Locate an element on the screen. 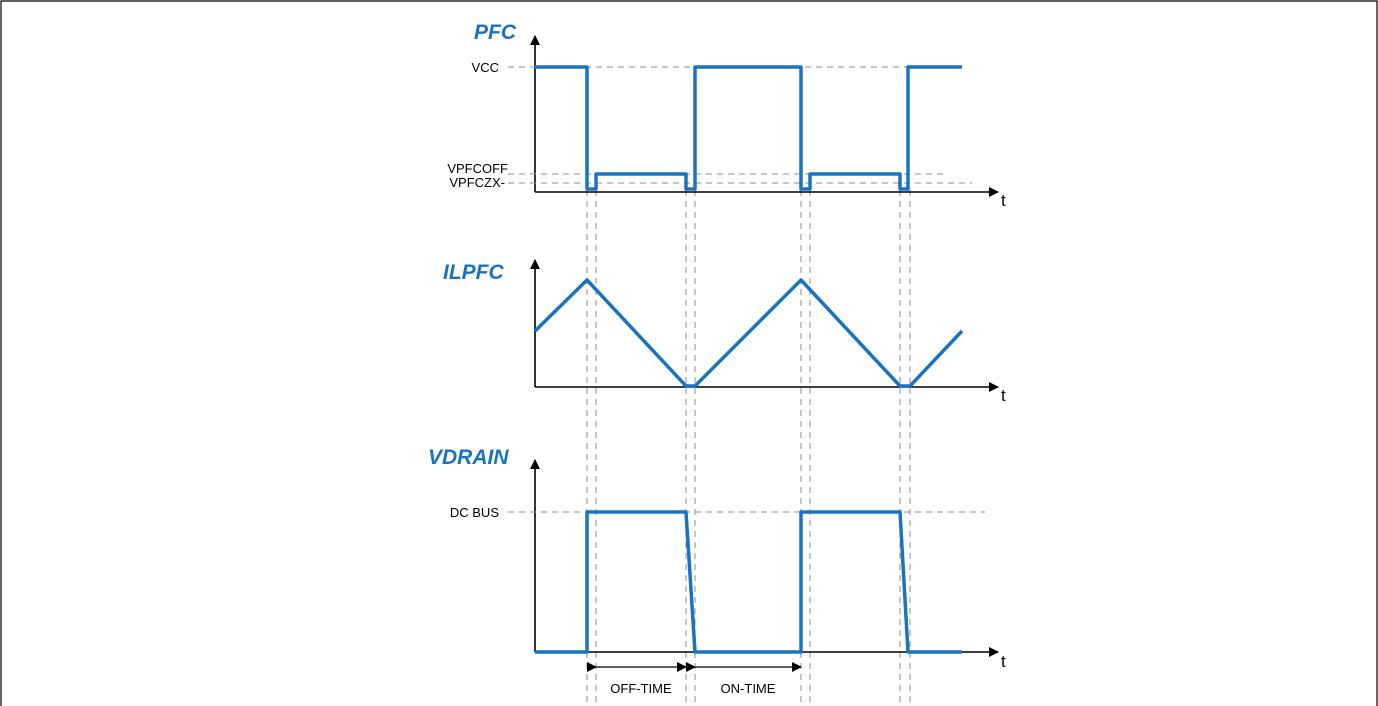 The width and height of the screenshot is (1378, 706). off-time-label: OFF-TIME is located at coordinates (641, 688).